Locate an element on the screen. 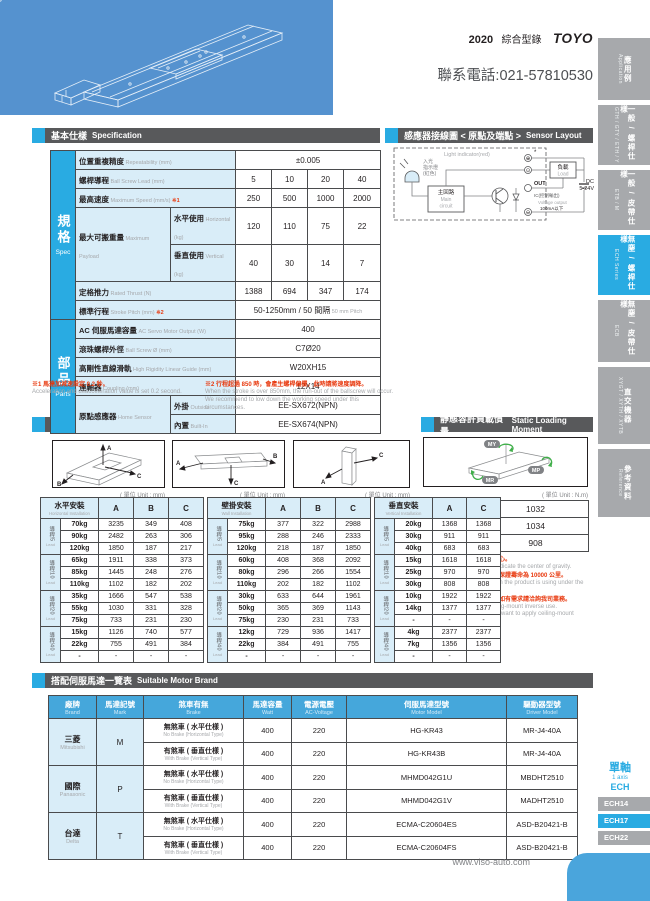 The image size is (650, 901). sidebar-tab-2: GTH / GTY / ETH / Y 一般 / 螺桿仕樣 is located at coordinates (624, 135).